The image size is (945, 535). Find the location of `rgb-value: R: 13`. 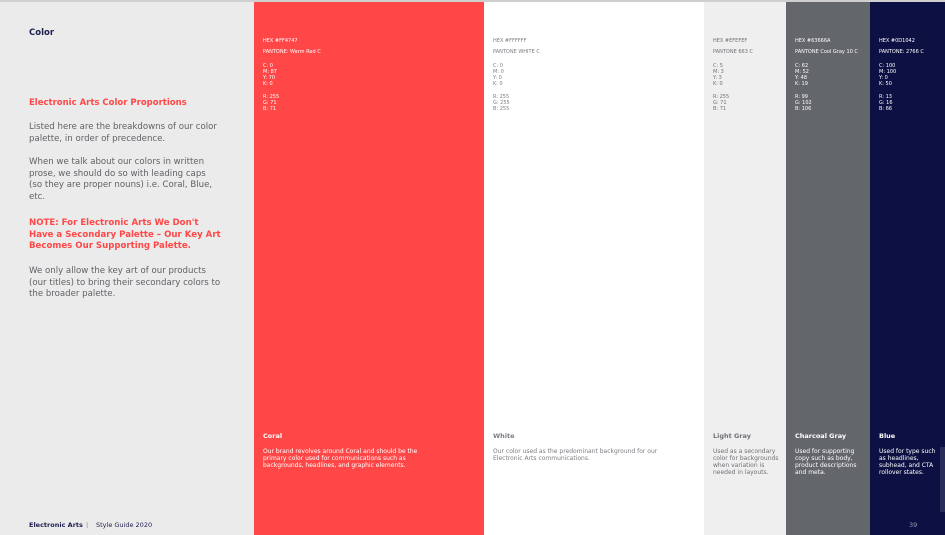

rgb-value: R: 13 is located at coordinates (885, 97).